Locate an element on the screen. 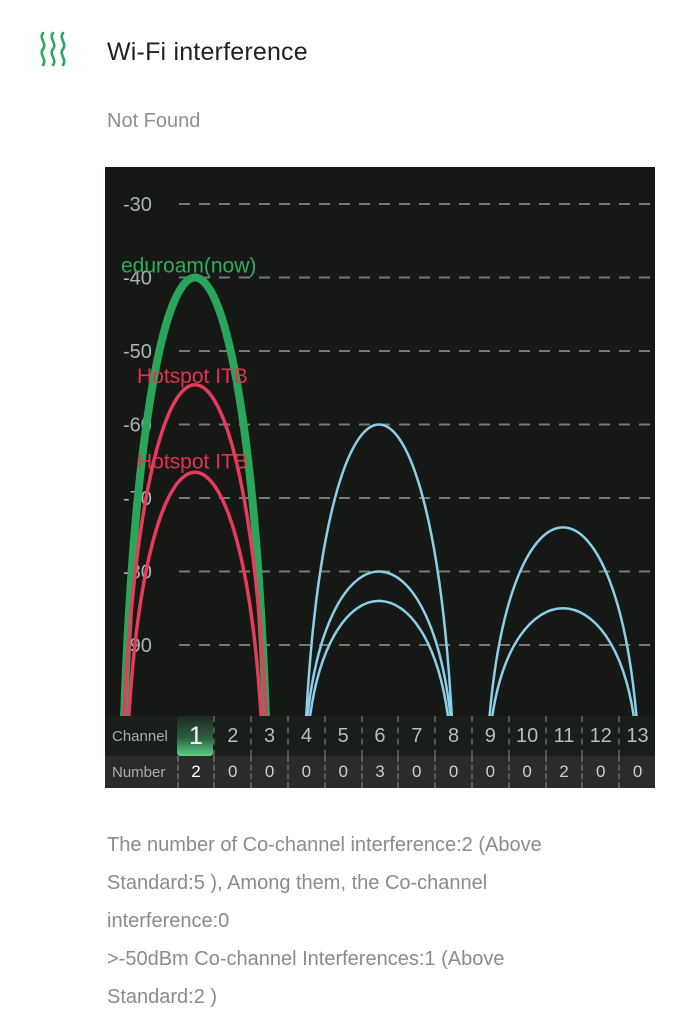 The image size is (684, 1024). number-cell-12: 0 is located at coordinates (599, 772).